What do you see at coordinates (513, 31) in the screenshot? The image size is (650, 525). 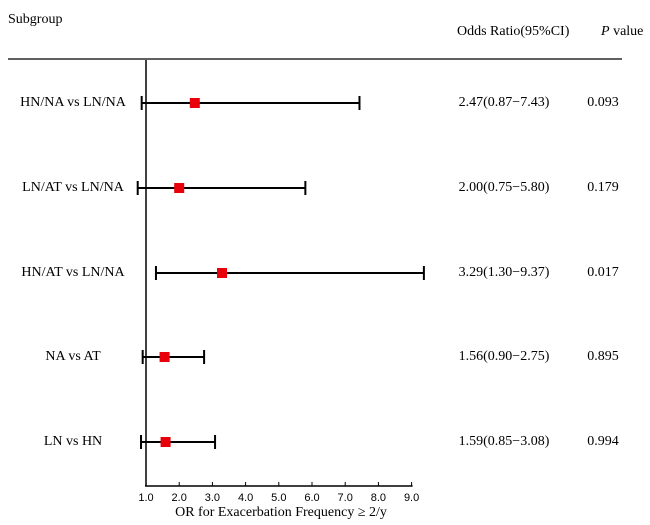 I see `header-odds-ratio: Odds Ratio(95%CI)` at bounding box center [513, 31].